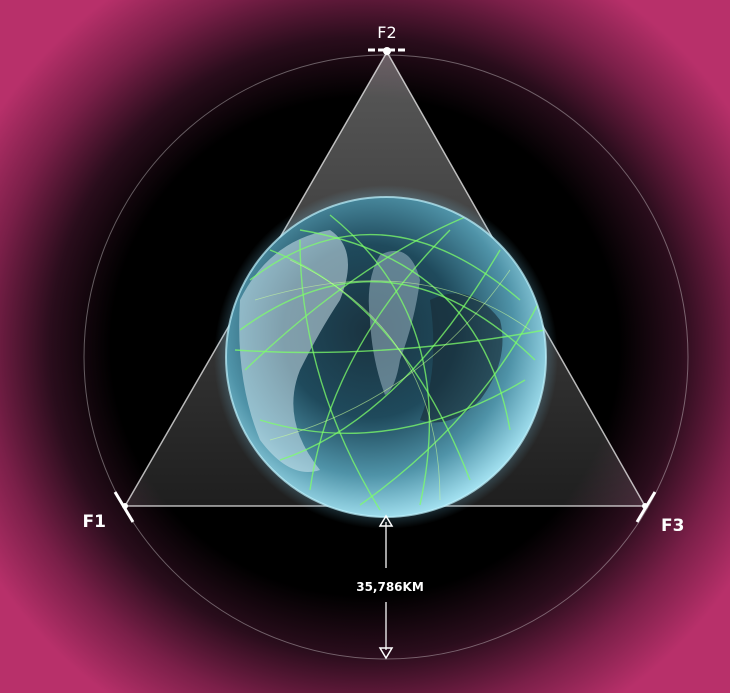 This screenshot has height=693, width=730. What do you see at coordinates (124, 507) in the screenshot?
I see `satellite-f1-marker` at bounding box center [124, 507].